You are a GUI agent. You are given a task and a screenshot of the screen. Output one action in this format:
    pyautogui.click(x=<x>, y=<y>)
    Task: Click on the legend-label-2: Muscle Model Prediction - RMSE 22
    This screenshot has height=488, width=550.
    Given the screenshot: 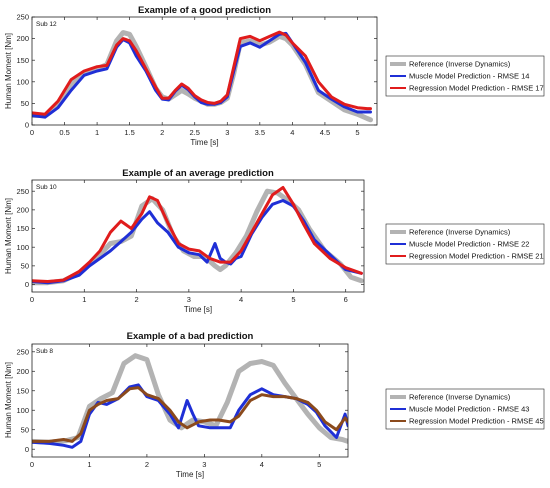 What is the action you would take?
    pyautogui.click(x=469, y=244)
    